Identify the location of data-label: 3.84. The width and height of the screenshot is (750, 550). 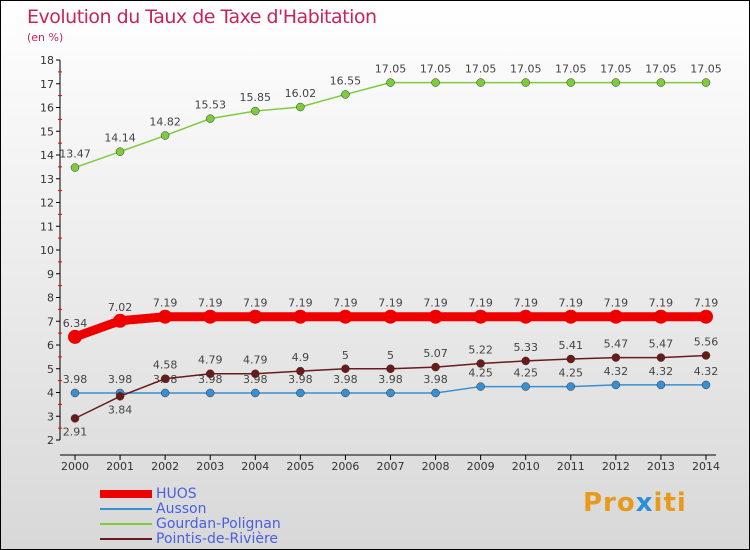
(120, 409).